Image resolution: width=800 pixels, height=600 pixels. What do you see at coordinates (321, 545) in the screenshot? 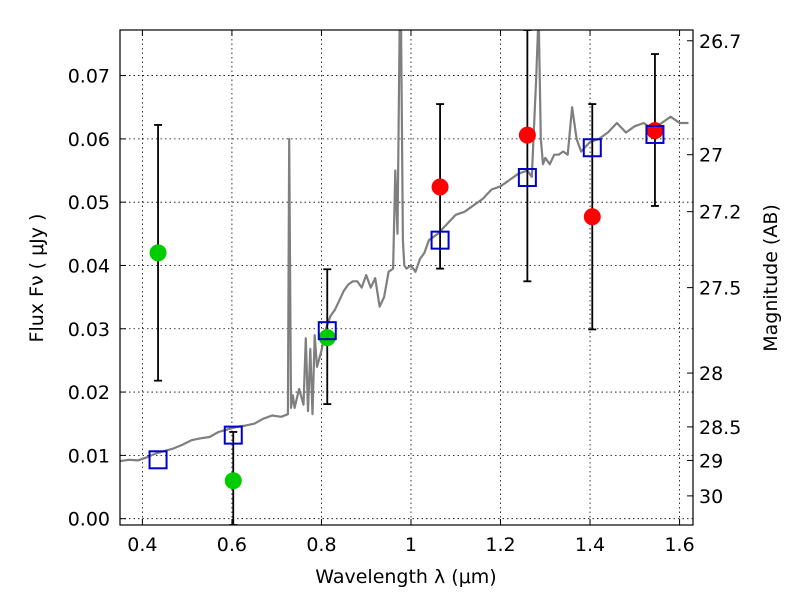
I see `x-tick-label: 0.8` at bounding box center [321, 545].